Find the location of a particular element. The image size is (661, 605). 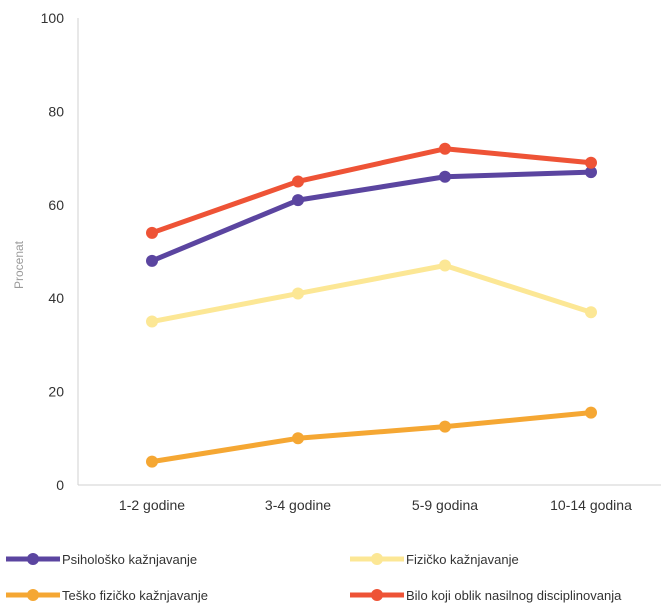

y-tick-label: 80 is located at coordinates (56, 111).